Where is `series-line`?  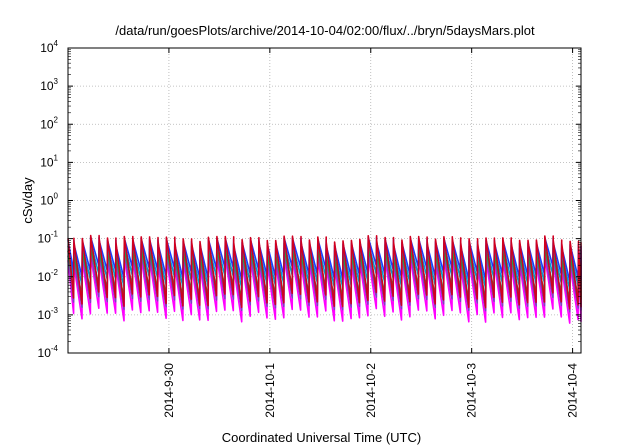
series-line is located at coordinates (324, 272).